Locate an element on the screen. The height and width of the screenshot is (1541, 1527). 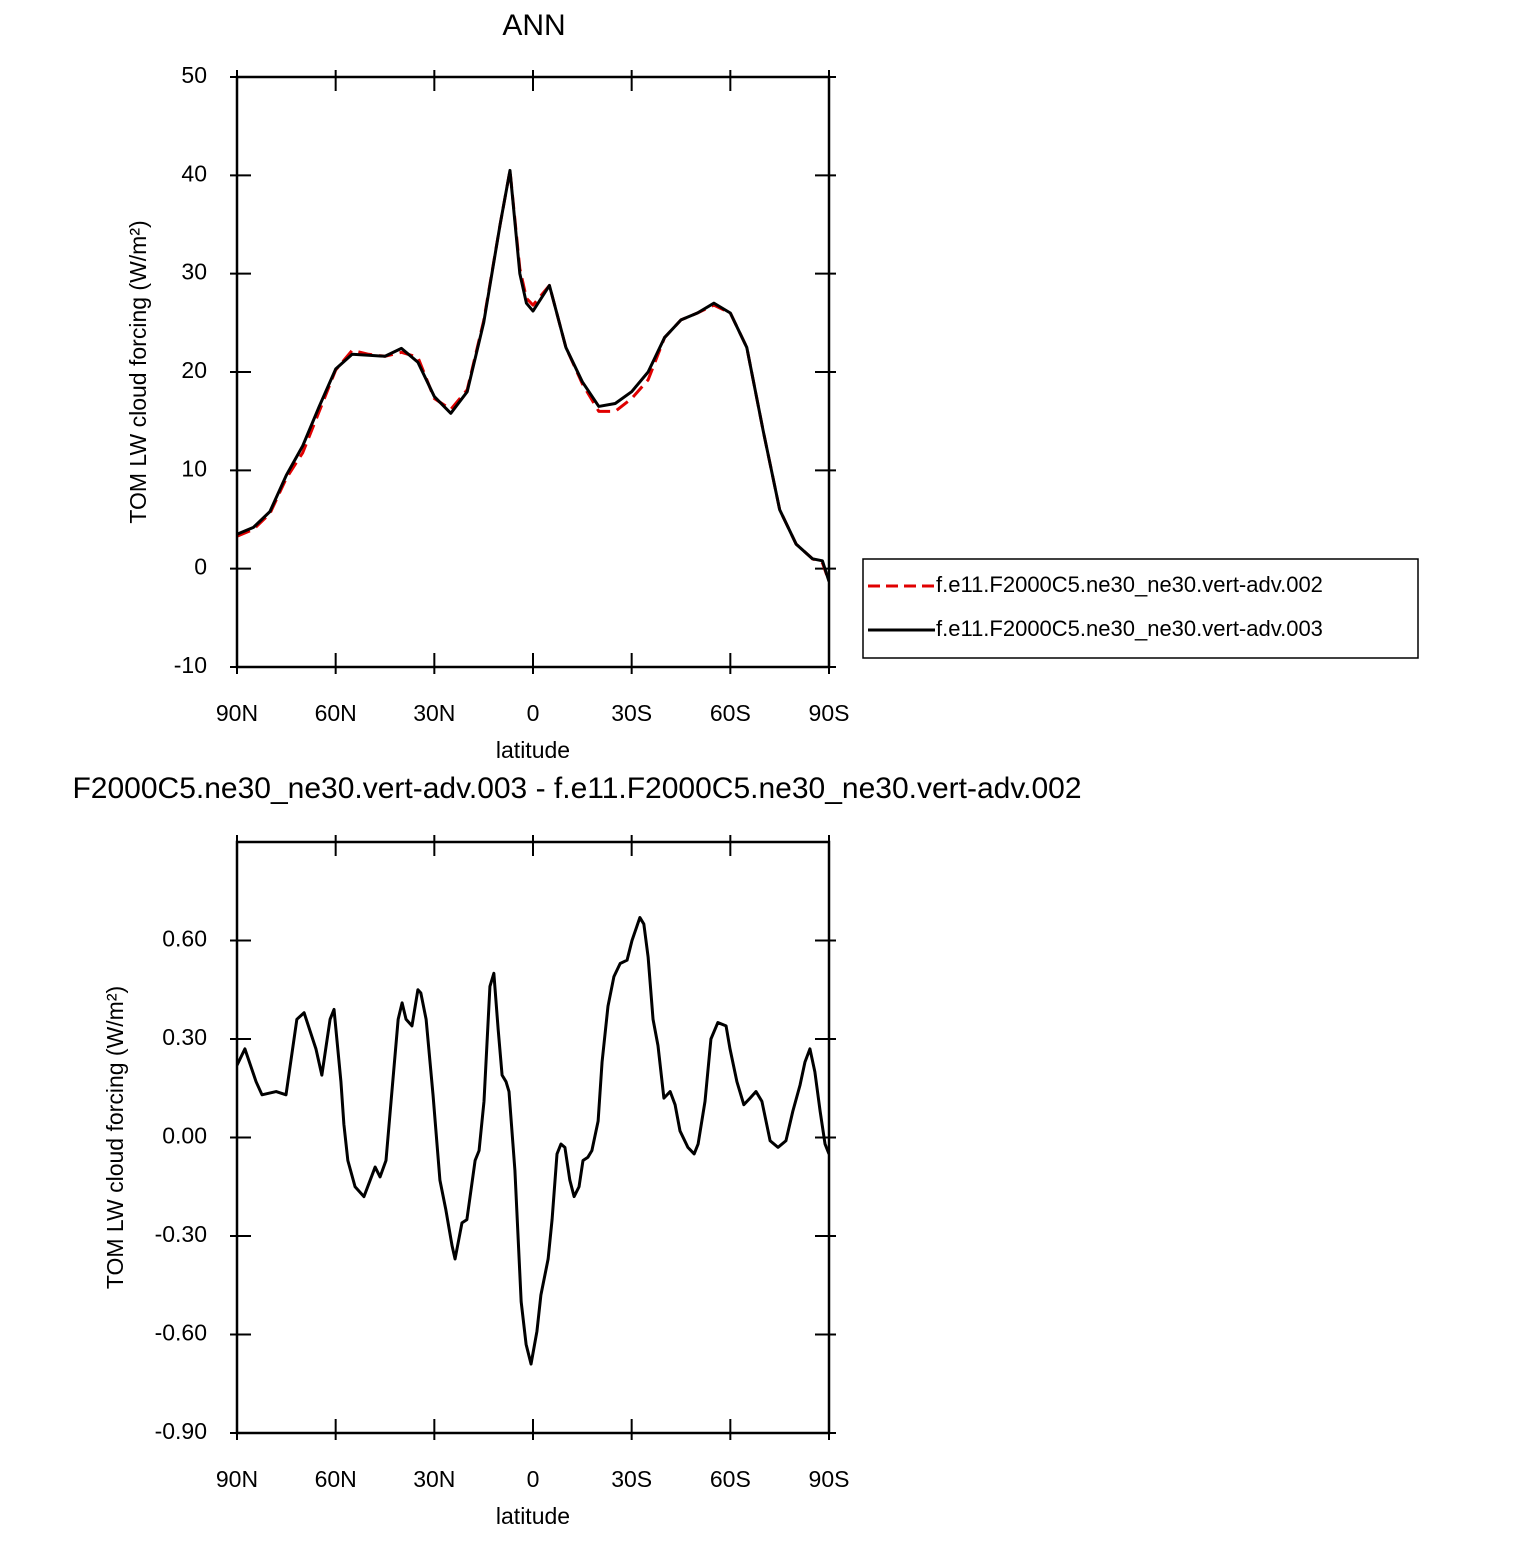
y-tick-label: 50 is located at coordinates (194, 75).